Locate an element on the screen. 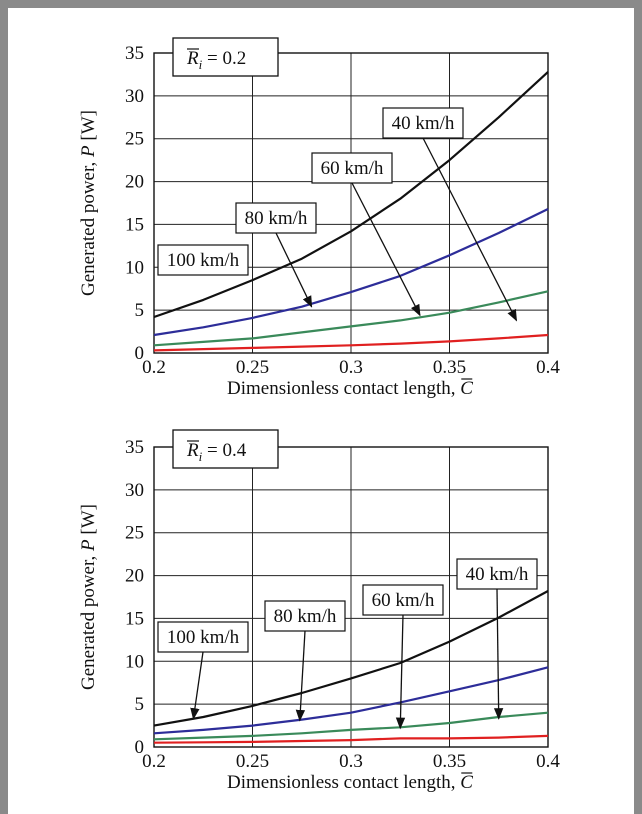 Image resolution: width=642 pixels, height=814 pixels. parameter-badge-text: Ri = 0.2 is located at coordinates (216, 60).